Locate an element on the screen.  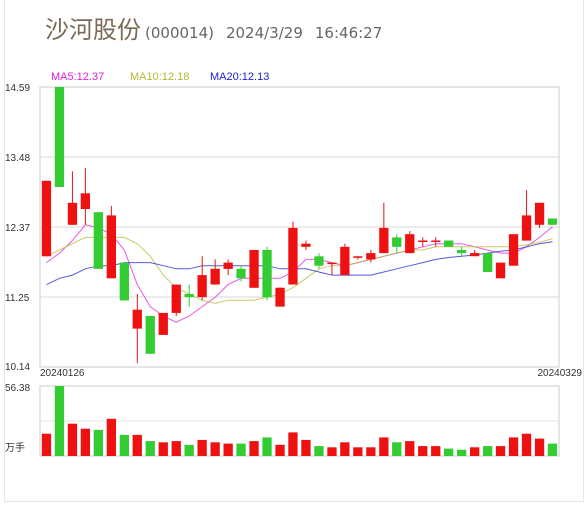
price-tick-label: 10.14 is located at coordinates (17, 367).